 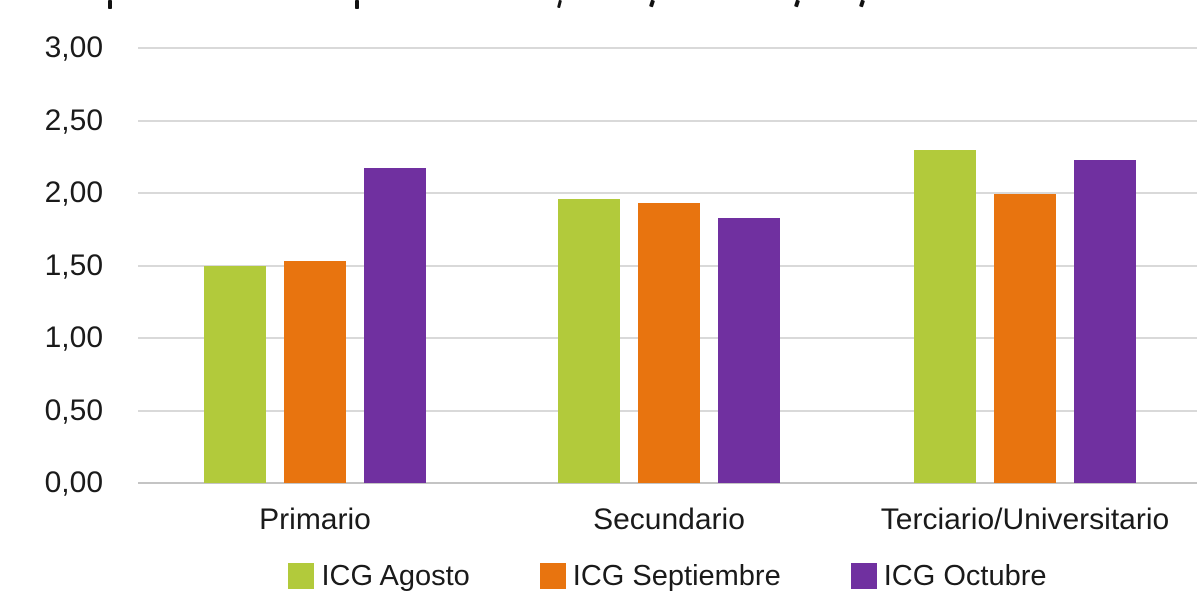 What do you see at coordinates (965, 575) in the screenshot?
I see `legend-label: ICG Octubre` at bounding box center [965, 575].